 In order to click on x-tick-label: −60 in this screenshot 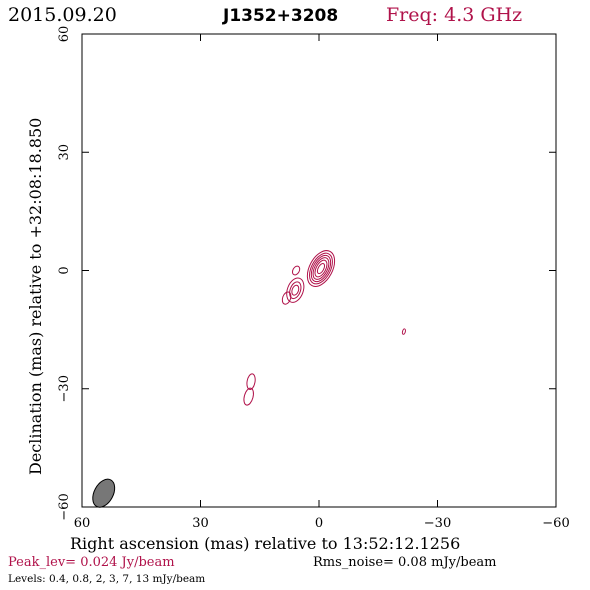, I will do `click(555, 523)`.